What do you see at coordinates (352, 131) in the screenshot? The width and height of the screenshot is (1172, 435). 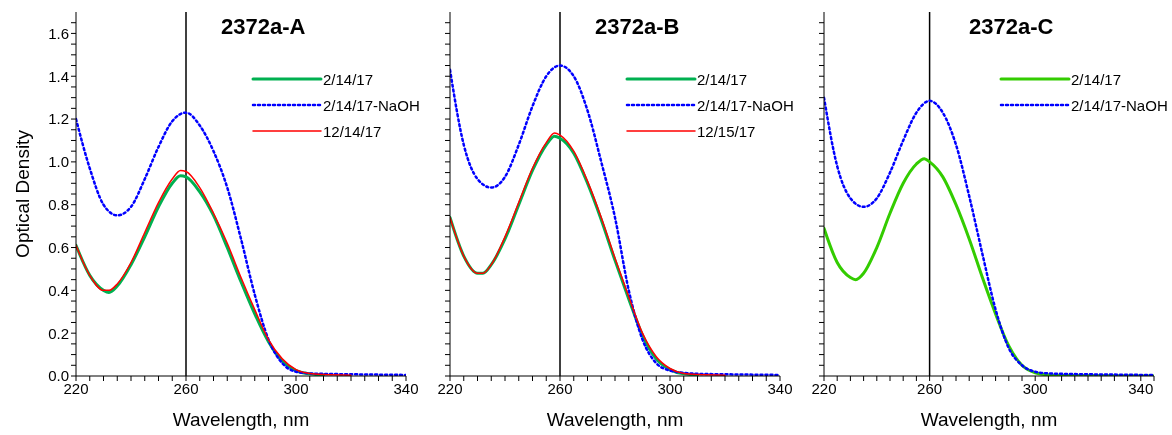 I see `legend-label: 12/14/17` at bounding box center [352, 131].